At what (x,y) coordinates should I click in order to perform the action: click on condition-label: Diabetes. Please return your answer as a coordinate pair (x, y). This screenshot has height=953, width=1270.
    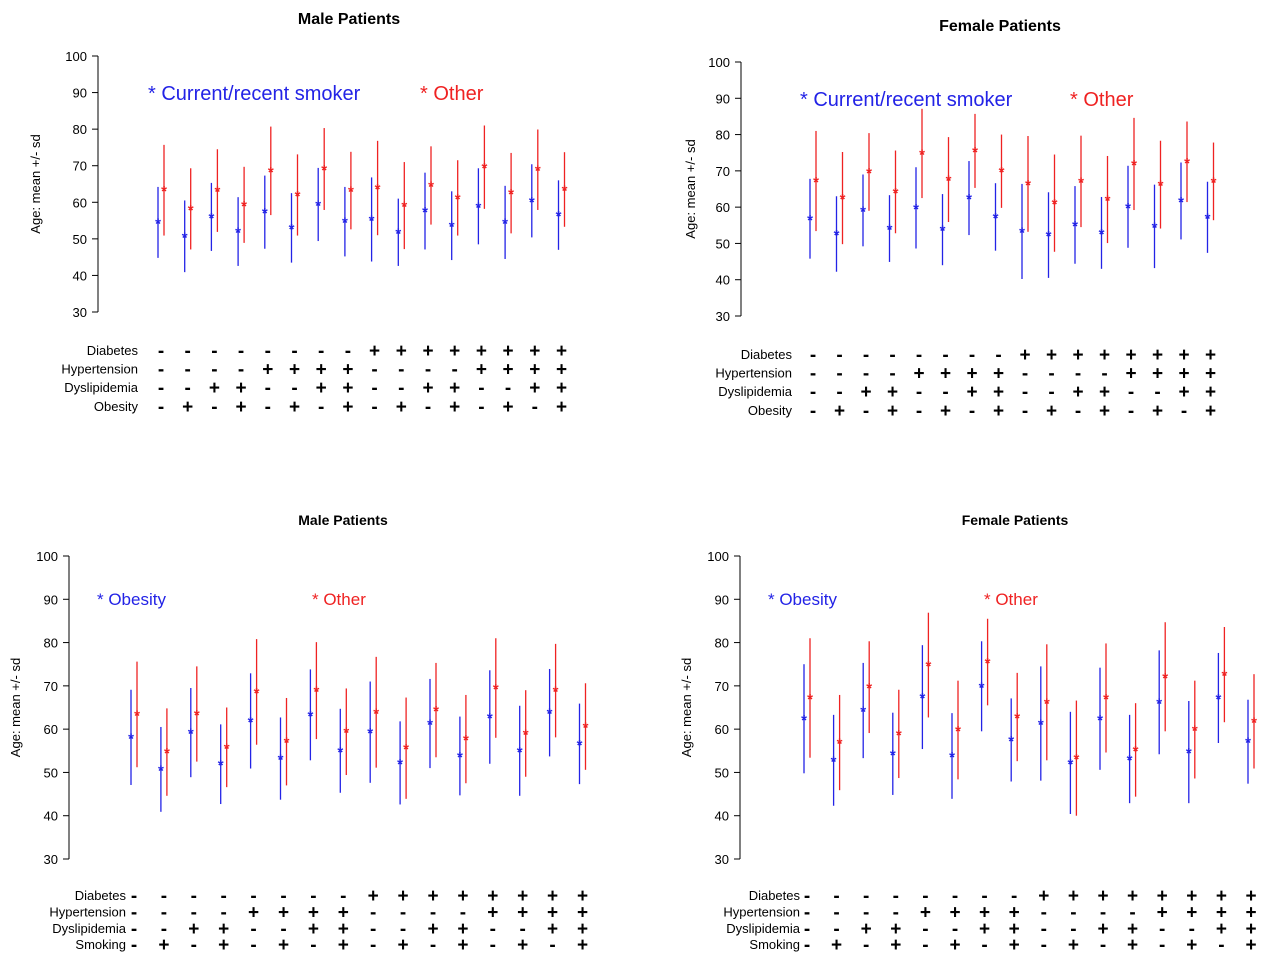
    Looking at the image, I should click on (775, 895).